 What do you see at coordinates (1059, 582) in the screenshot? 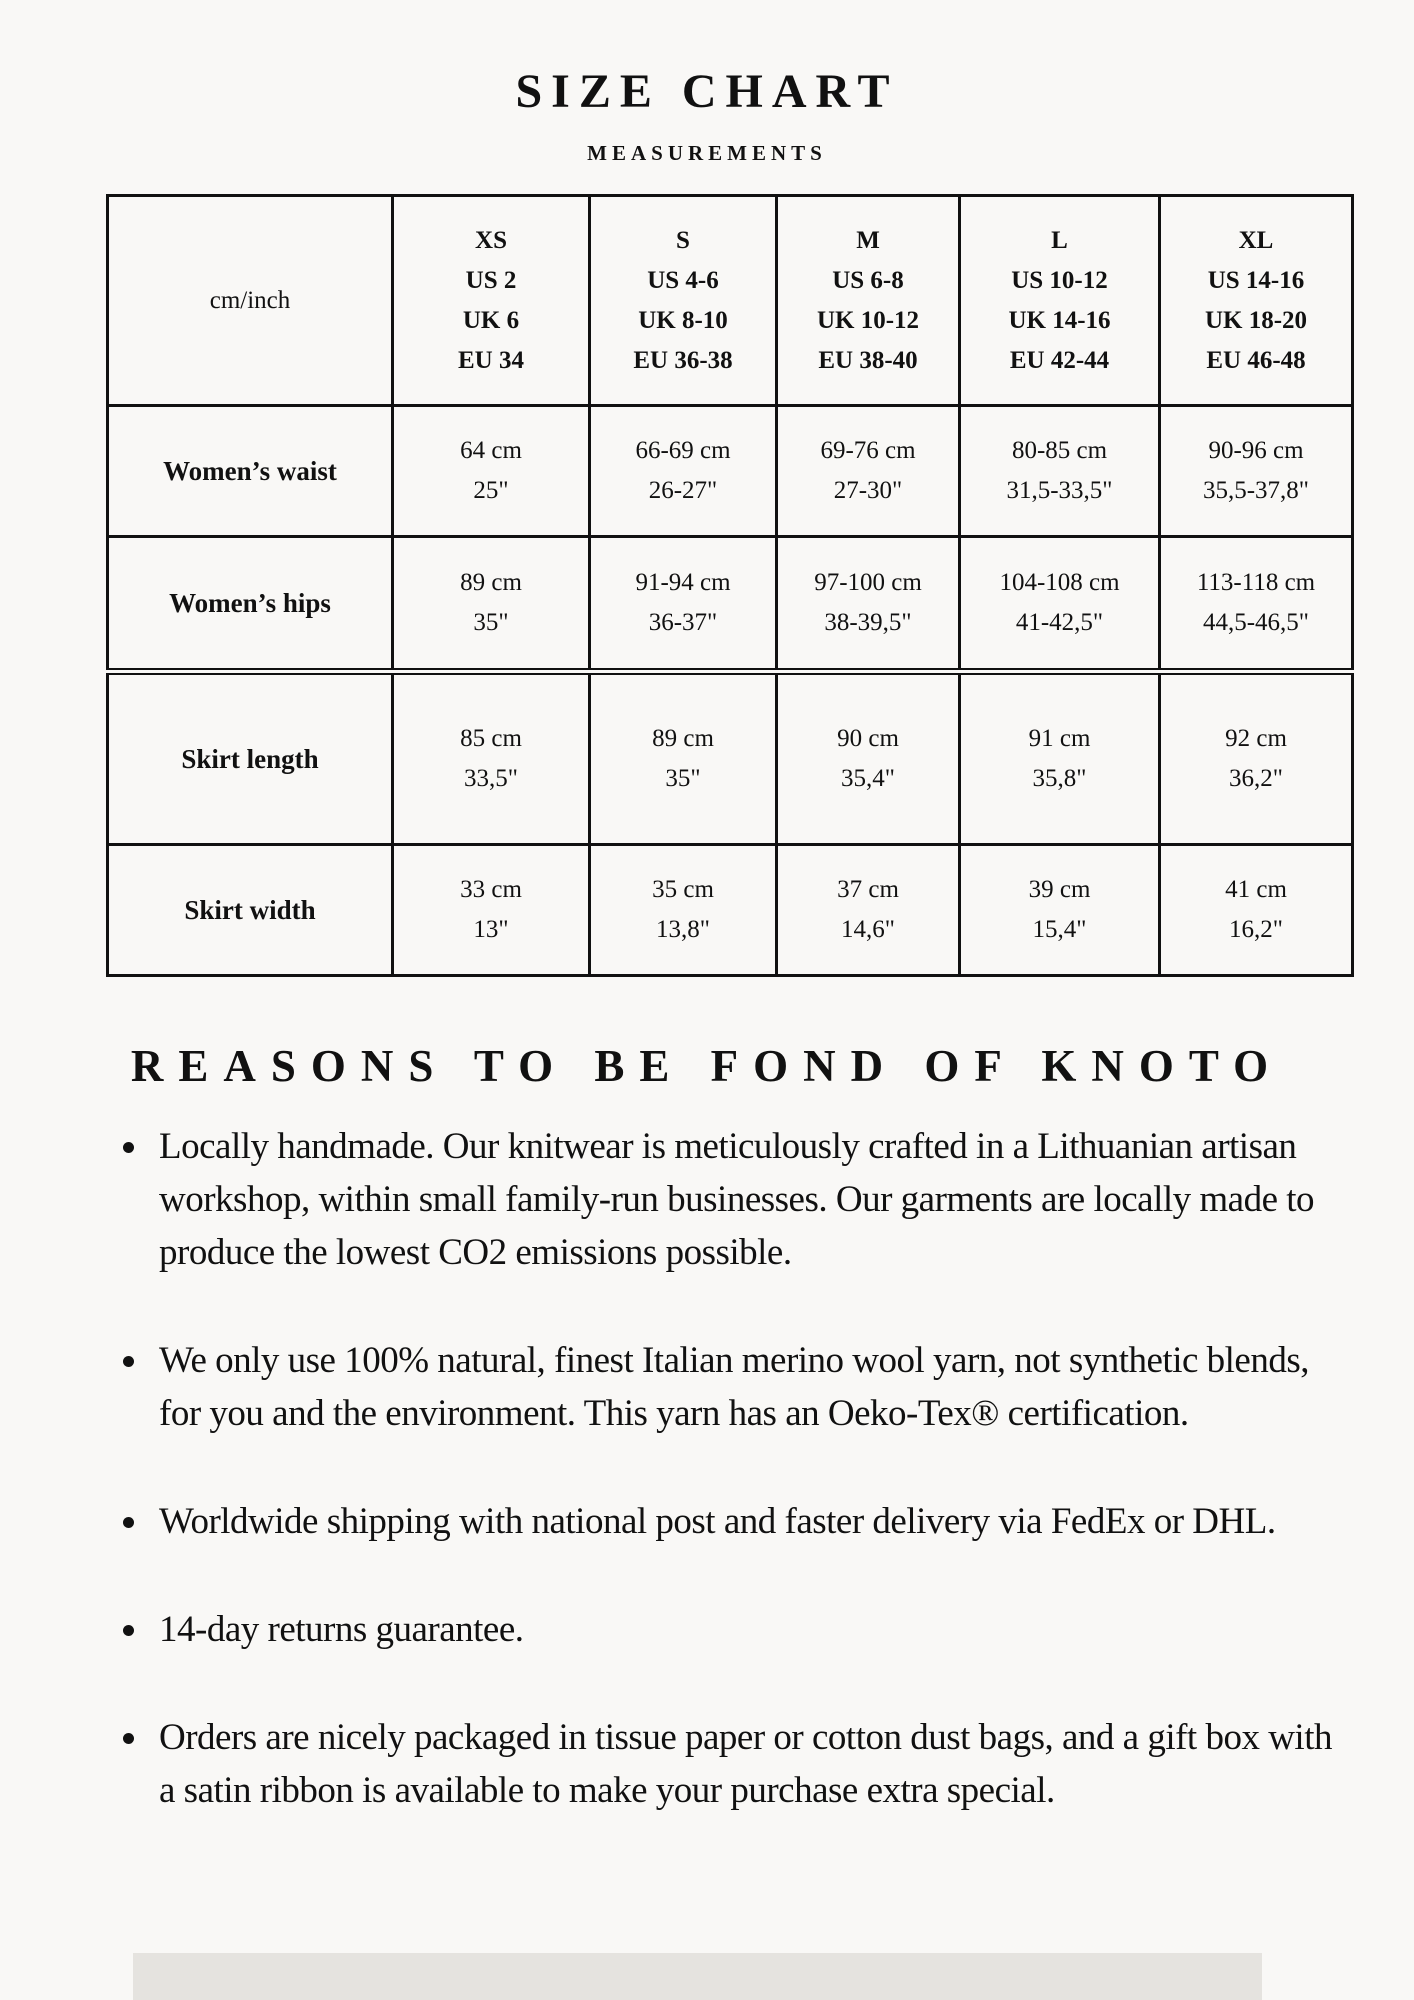
I see `cm-value: 104-108 cm` at bounding box center [1059, 582].